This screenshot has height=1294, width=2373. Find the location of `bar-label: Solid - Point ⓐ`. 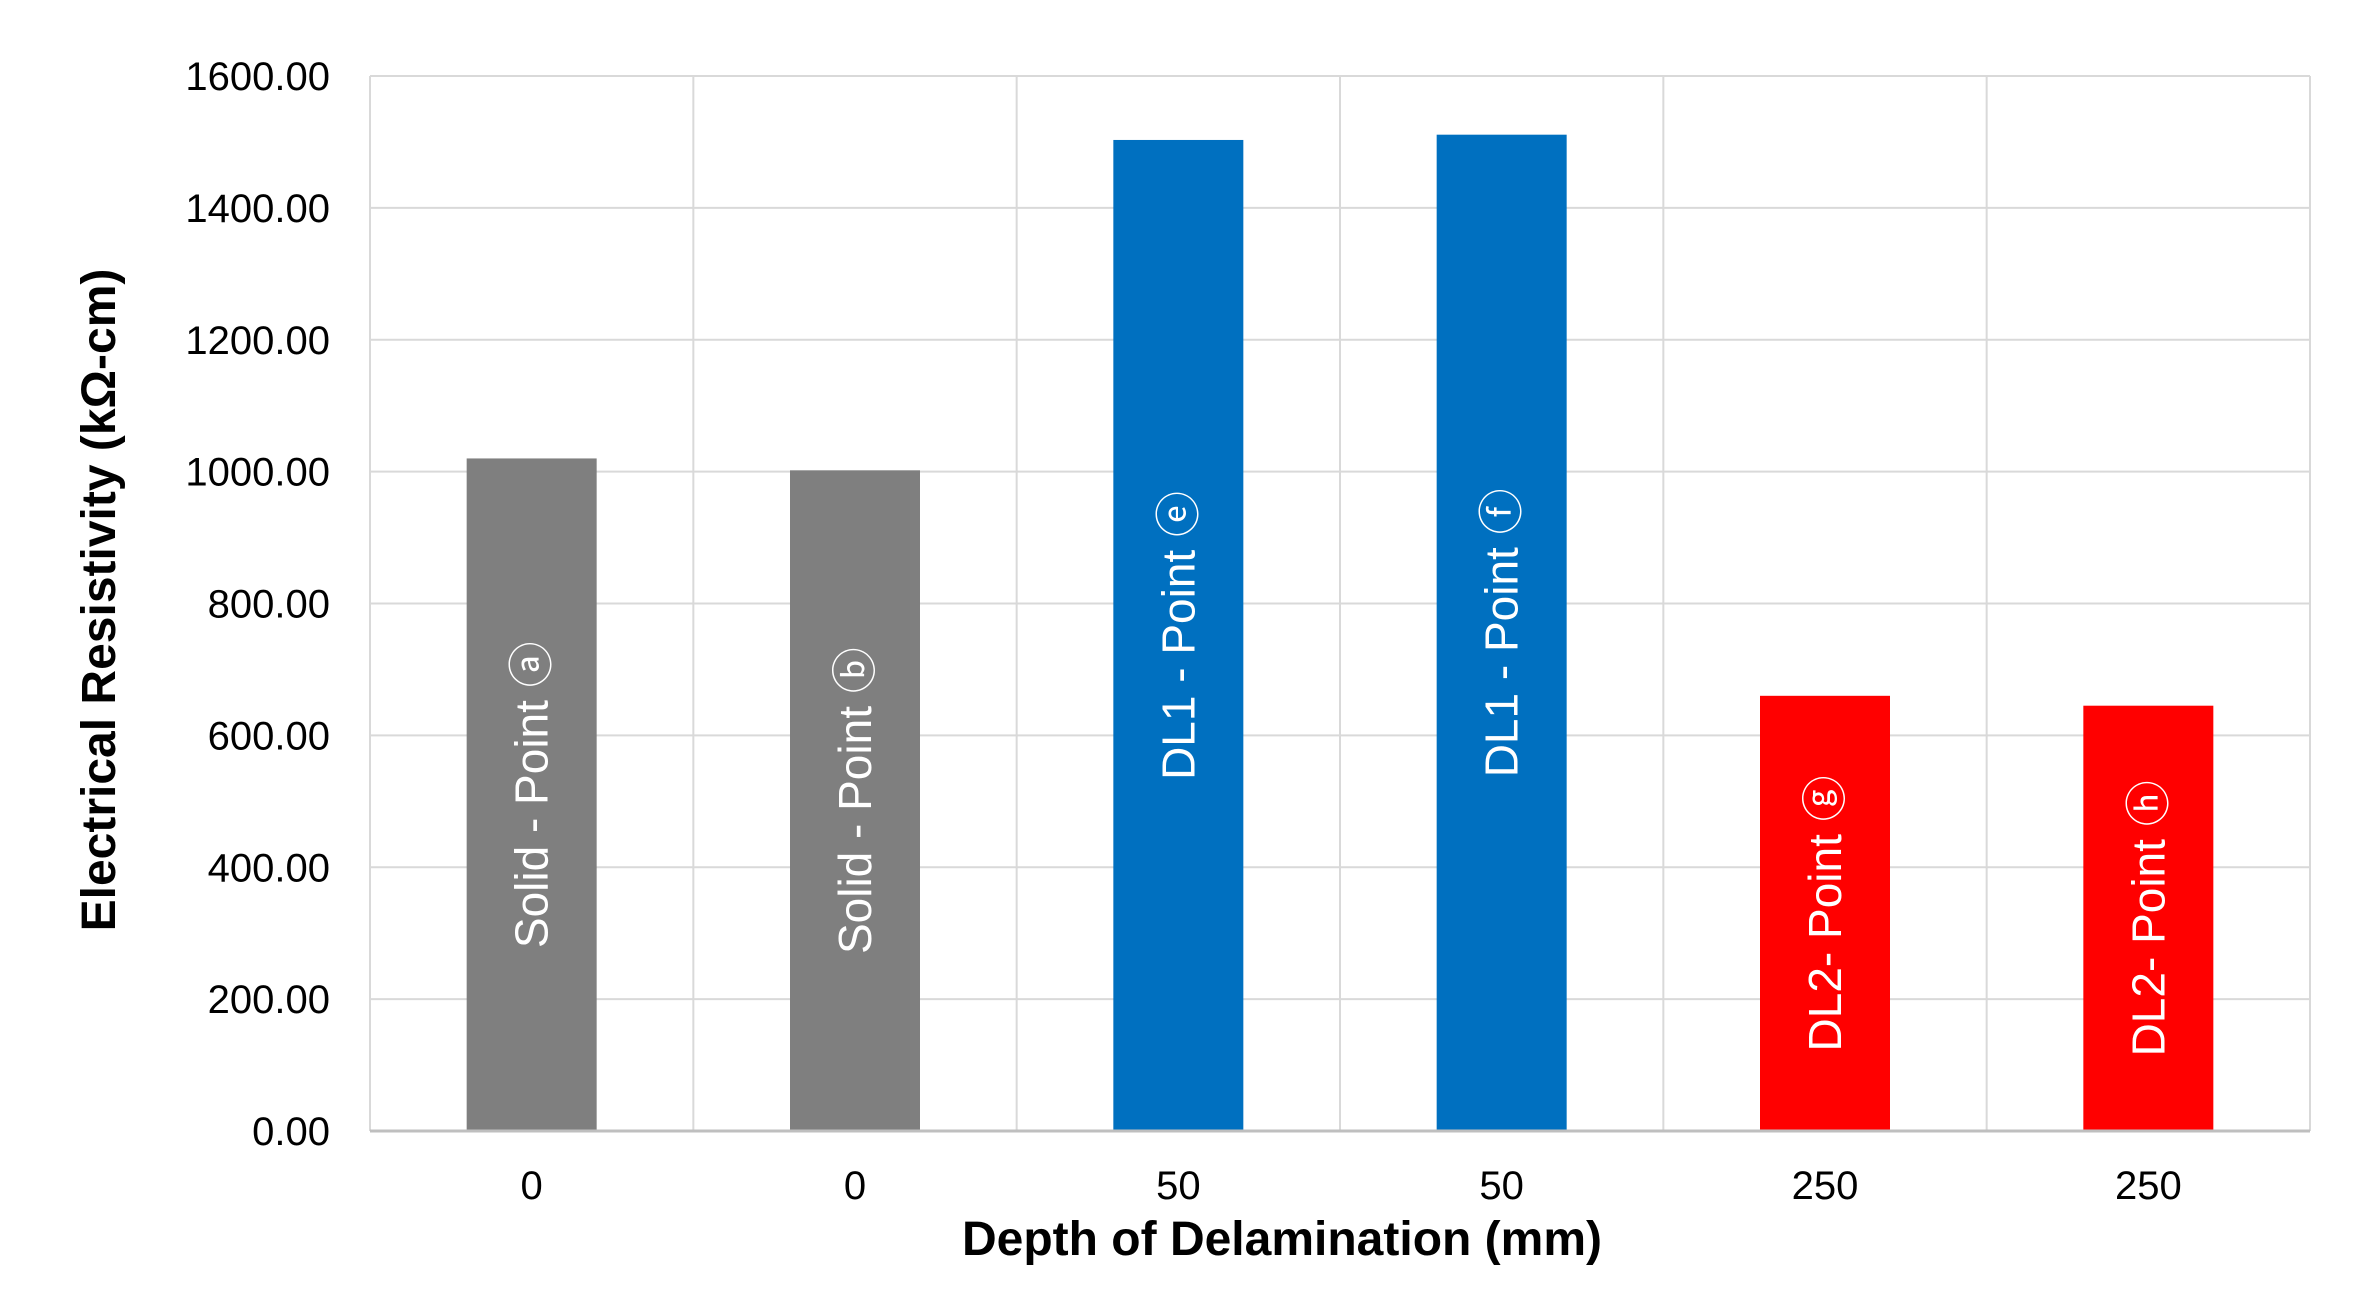

bar-label: Solid - Point ⓐ is located at coordinates (532, 794).